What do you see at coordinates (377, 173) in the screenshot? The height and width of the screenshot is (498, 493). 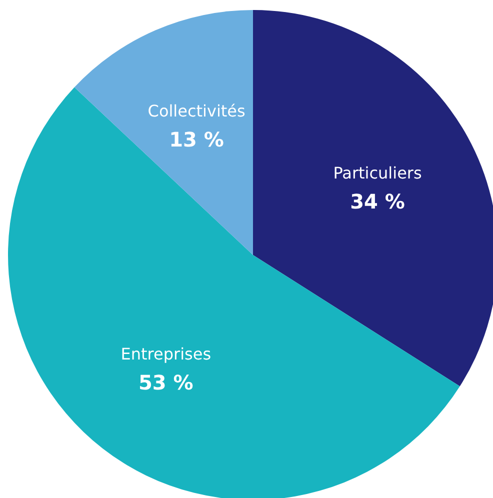 I see `slice-label: Particuliers` at bounding box center [377, 173].